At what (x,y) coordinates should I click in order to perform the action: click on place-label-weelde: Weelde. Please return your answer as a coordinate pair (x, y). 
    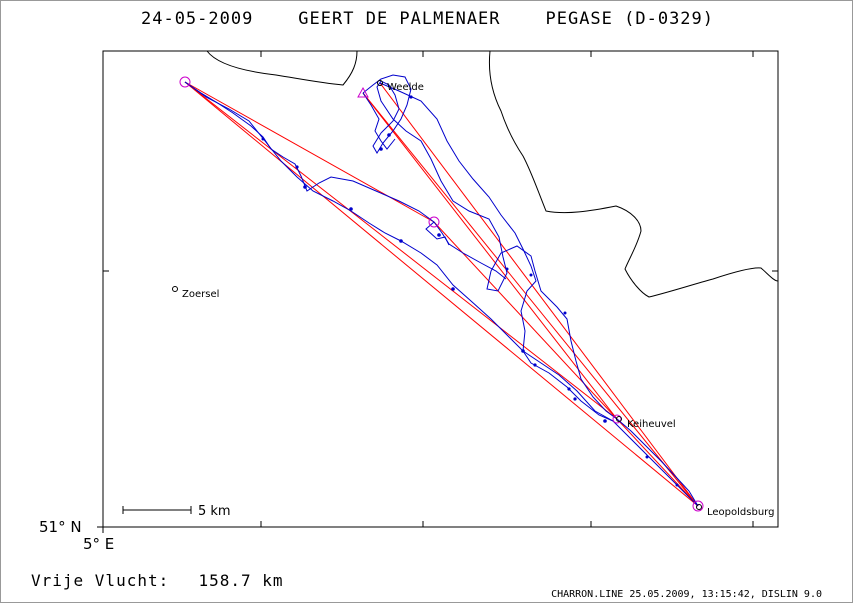
    Looking at the image, I should click on (405, 87).